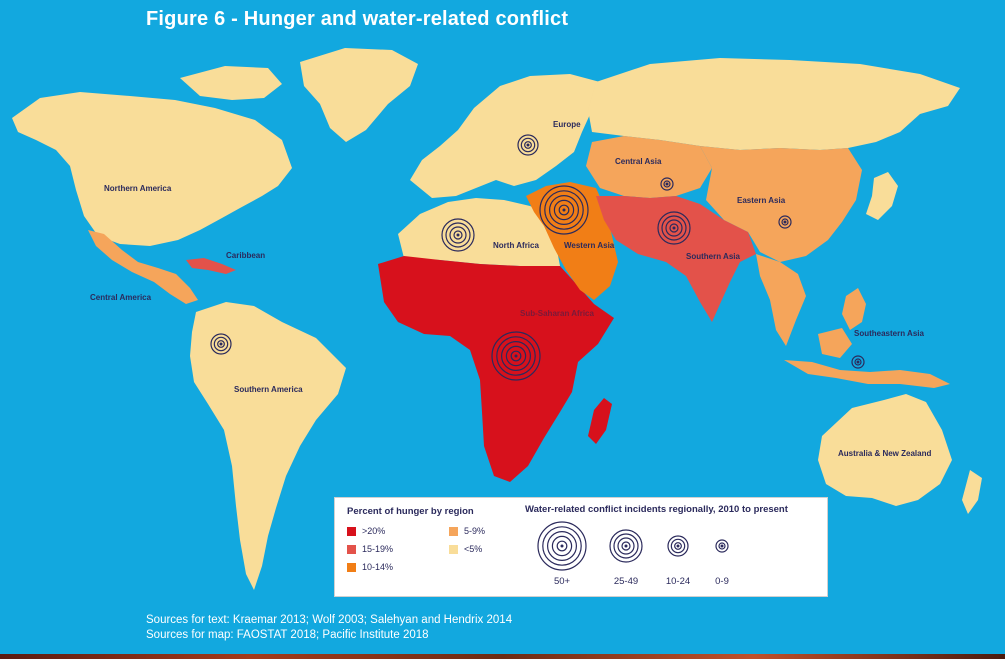 This screenshot has width=1005, height=659. Describe the element at coordinates (889, 333) in the screenshot. I see `label-southeastern-asia: Southeastern Asia` at that location.